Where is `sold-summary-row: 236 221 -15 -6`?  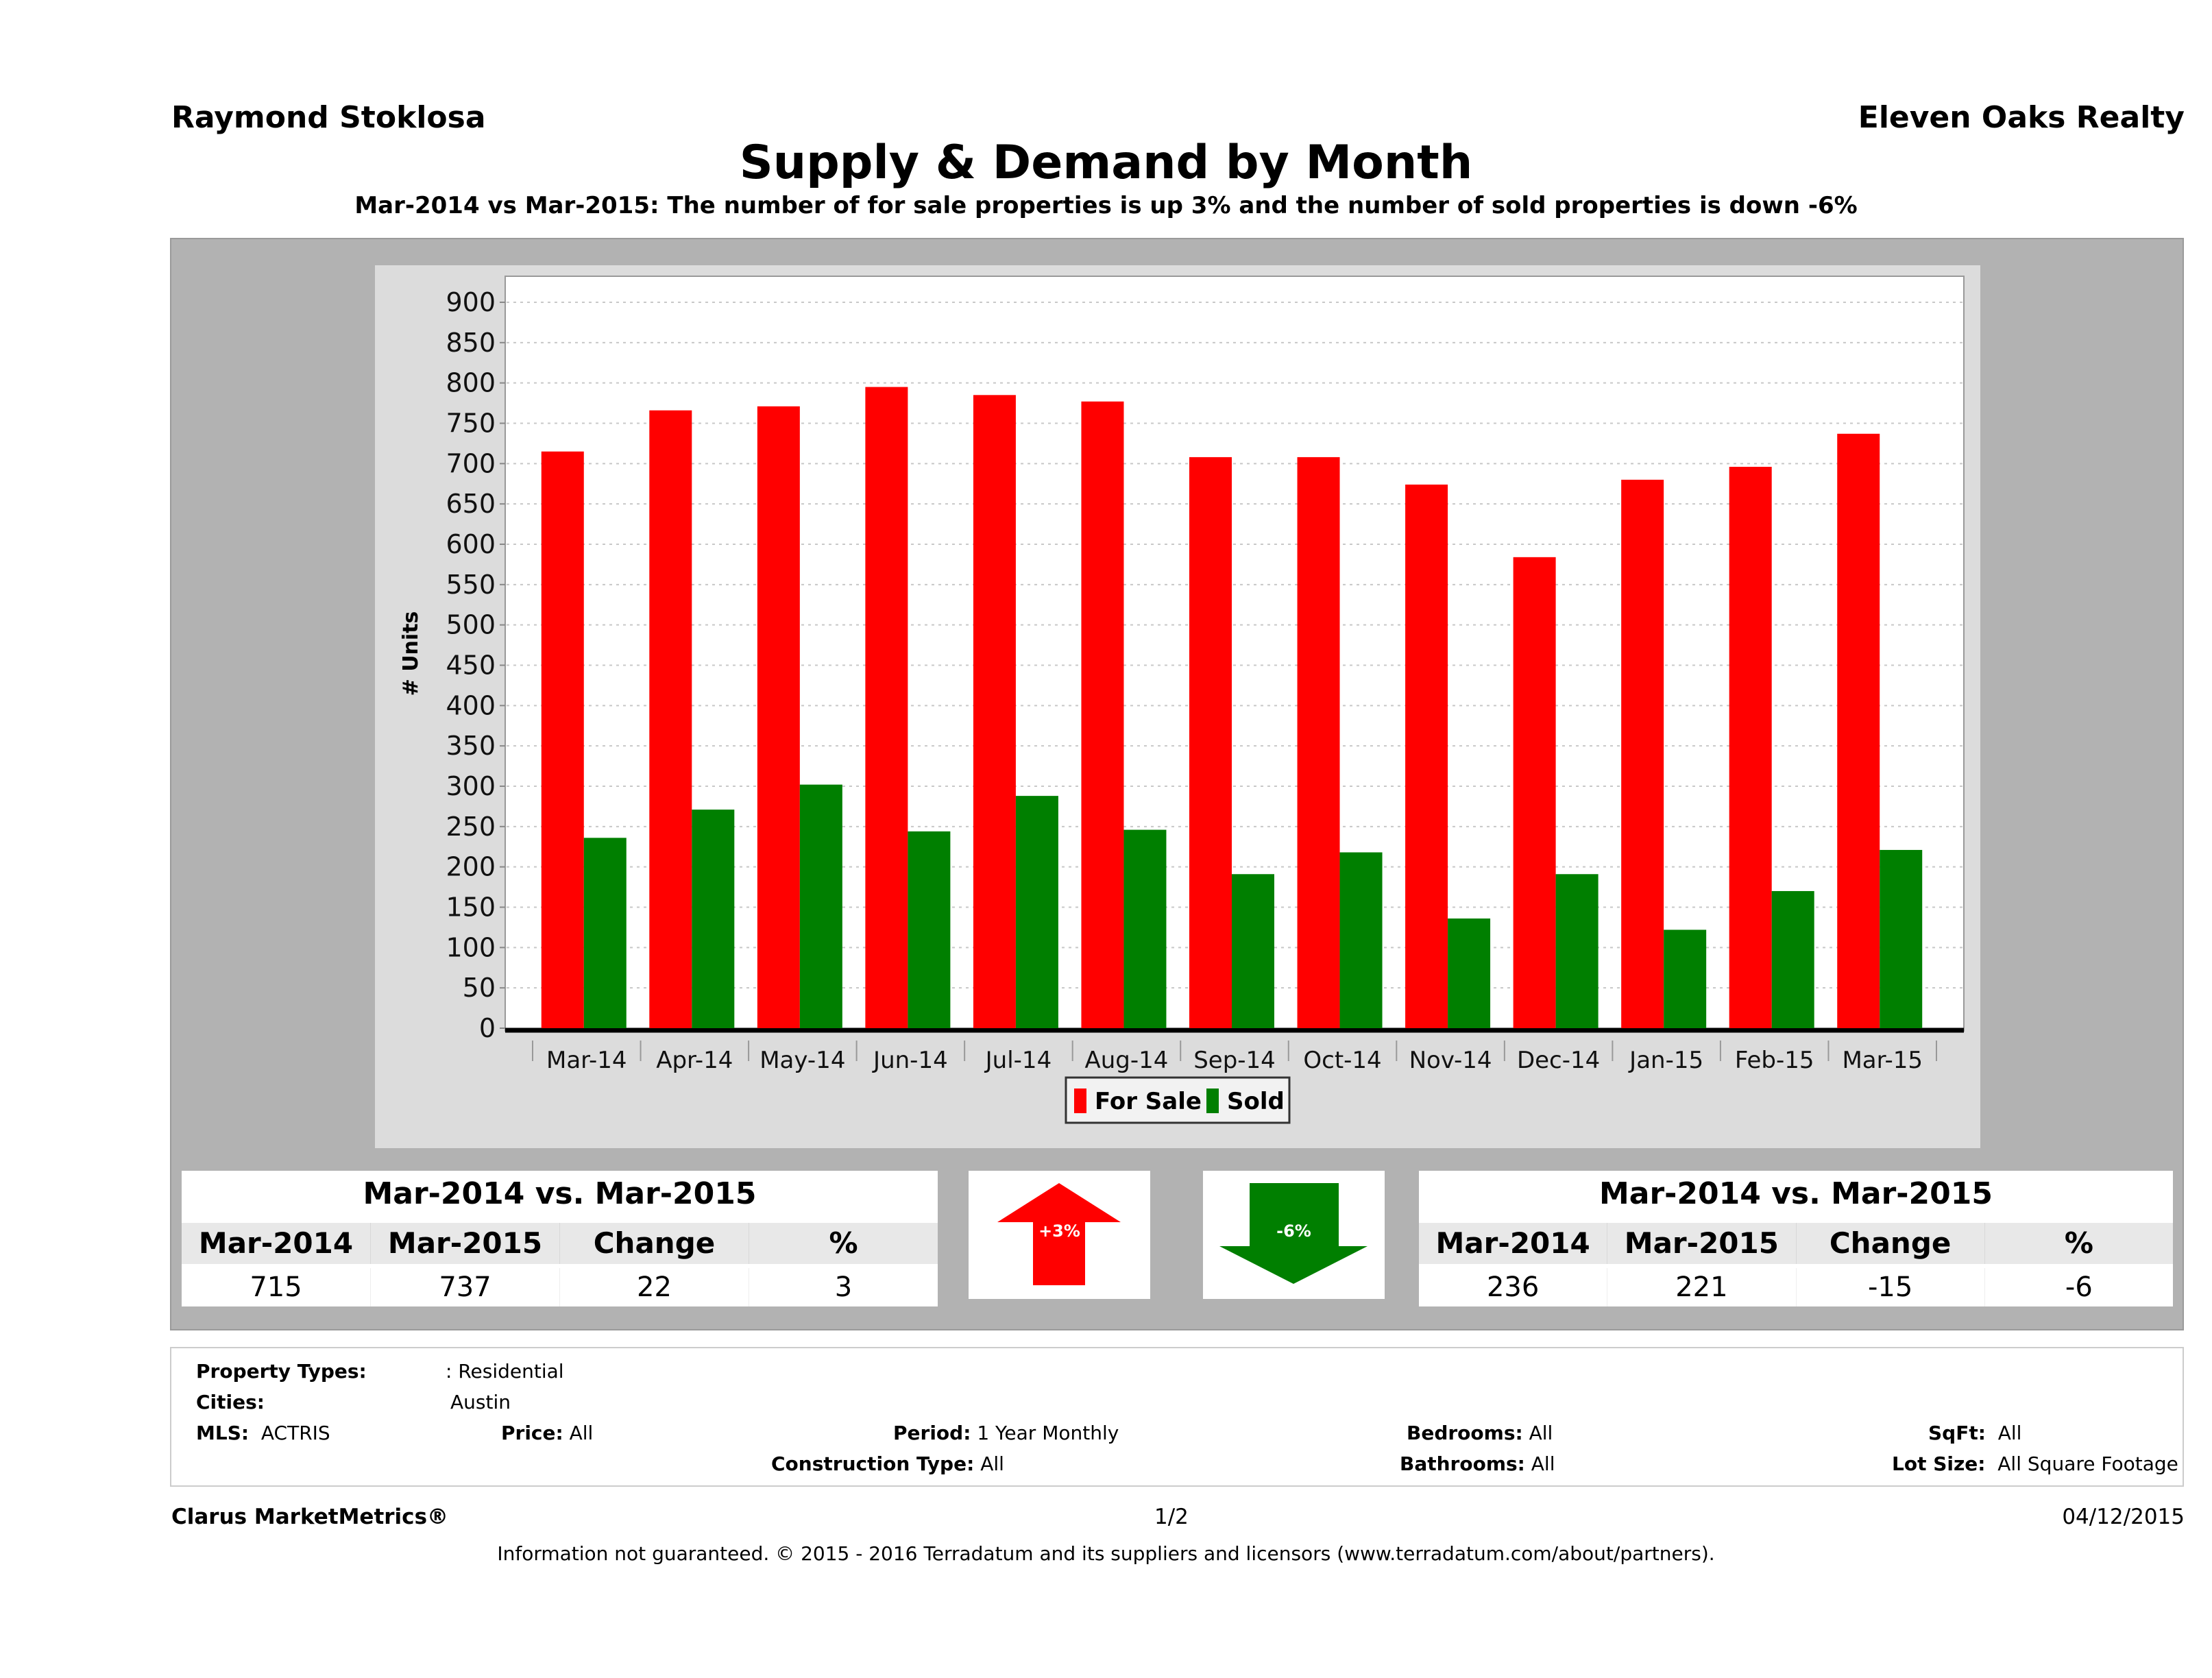
sold-summary-row: 236 221 -15 -6 is located at coordinates (1796, 1287).